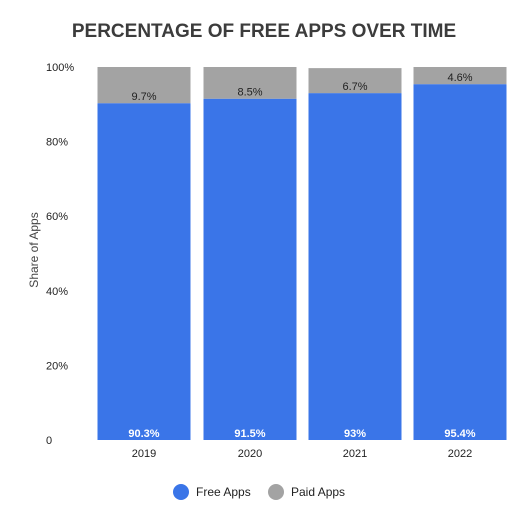 This screenshot has width=529, height=510. I want to click on legend: Free Apps Paid Apps, so click(259, 492).